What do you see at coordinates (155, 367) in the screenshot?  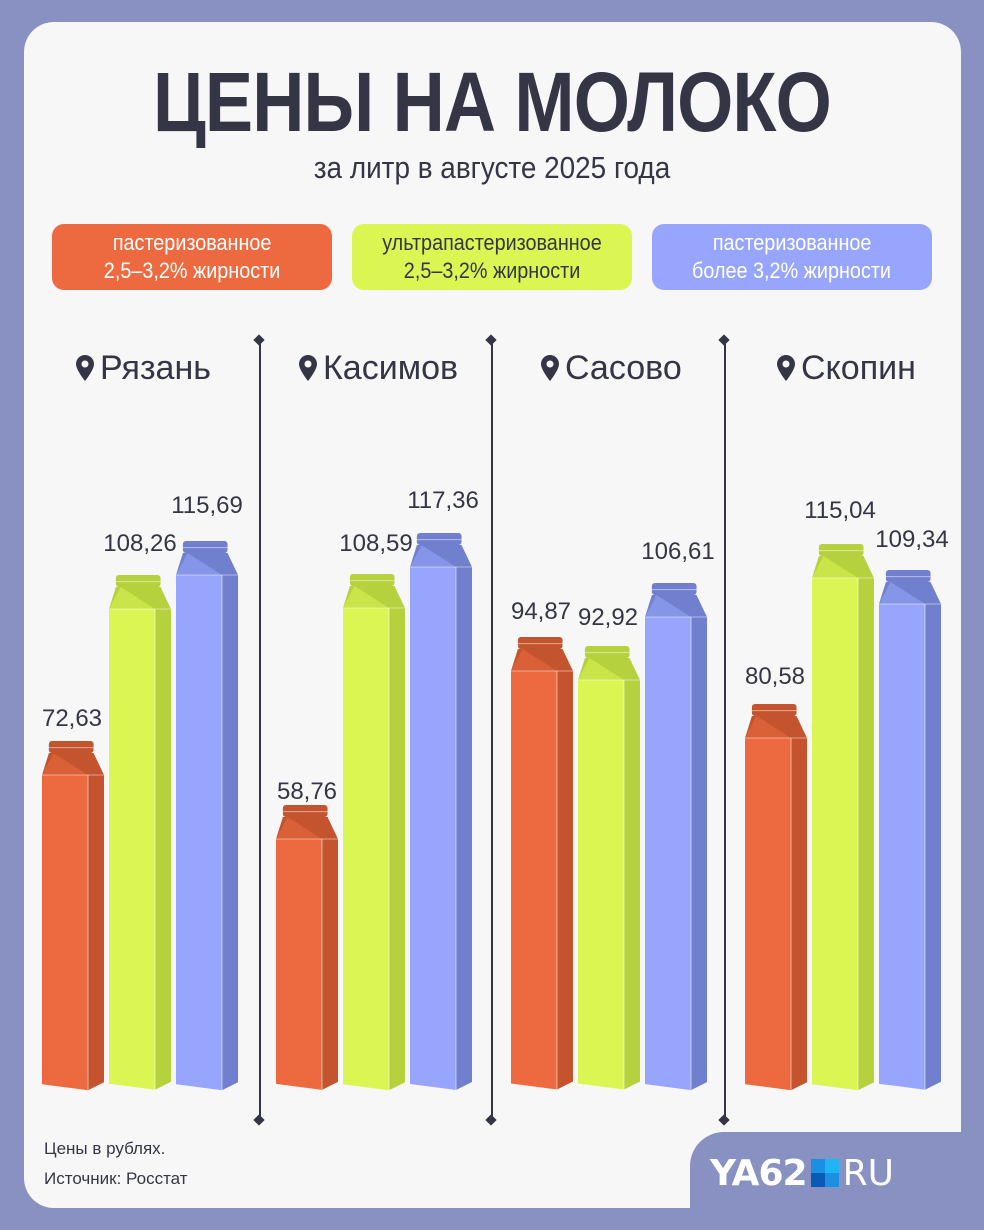 I see `city-name: Рязань` at bounding box center [155, 367].